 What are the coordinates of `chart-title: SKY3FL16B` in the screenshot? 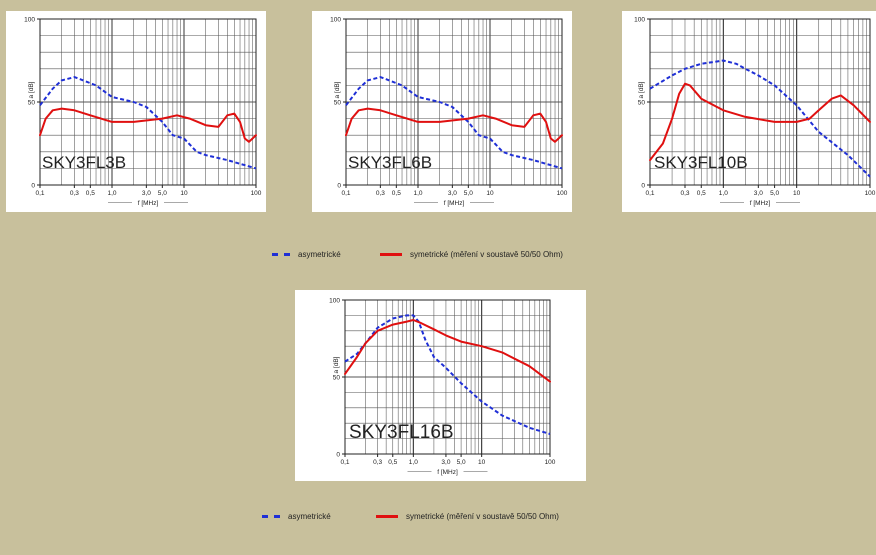 It's located at (401, 432).